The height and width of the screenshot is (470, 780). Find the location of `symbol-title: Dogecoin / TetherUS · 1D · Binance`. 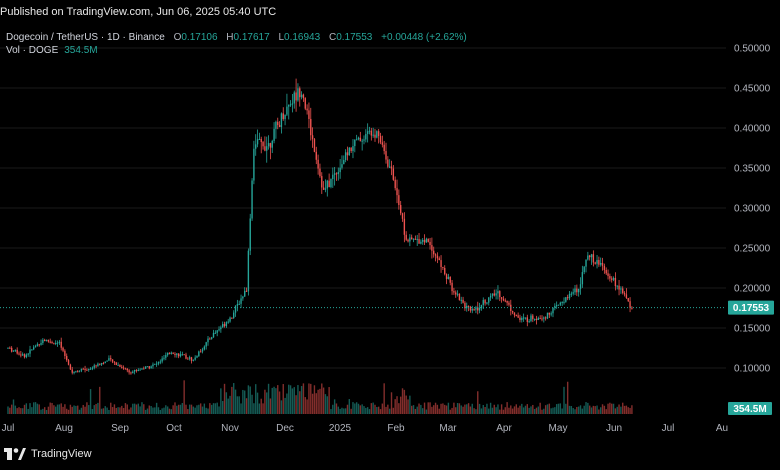

symbol-title: Dogecoin / TetherUS · 1D · Binance is located at coordinates (85, 37).